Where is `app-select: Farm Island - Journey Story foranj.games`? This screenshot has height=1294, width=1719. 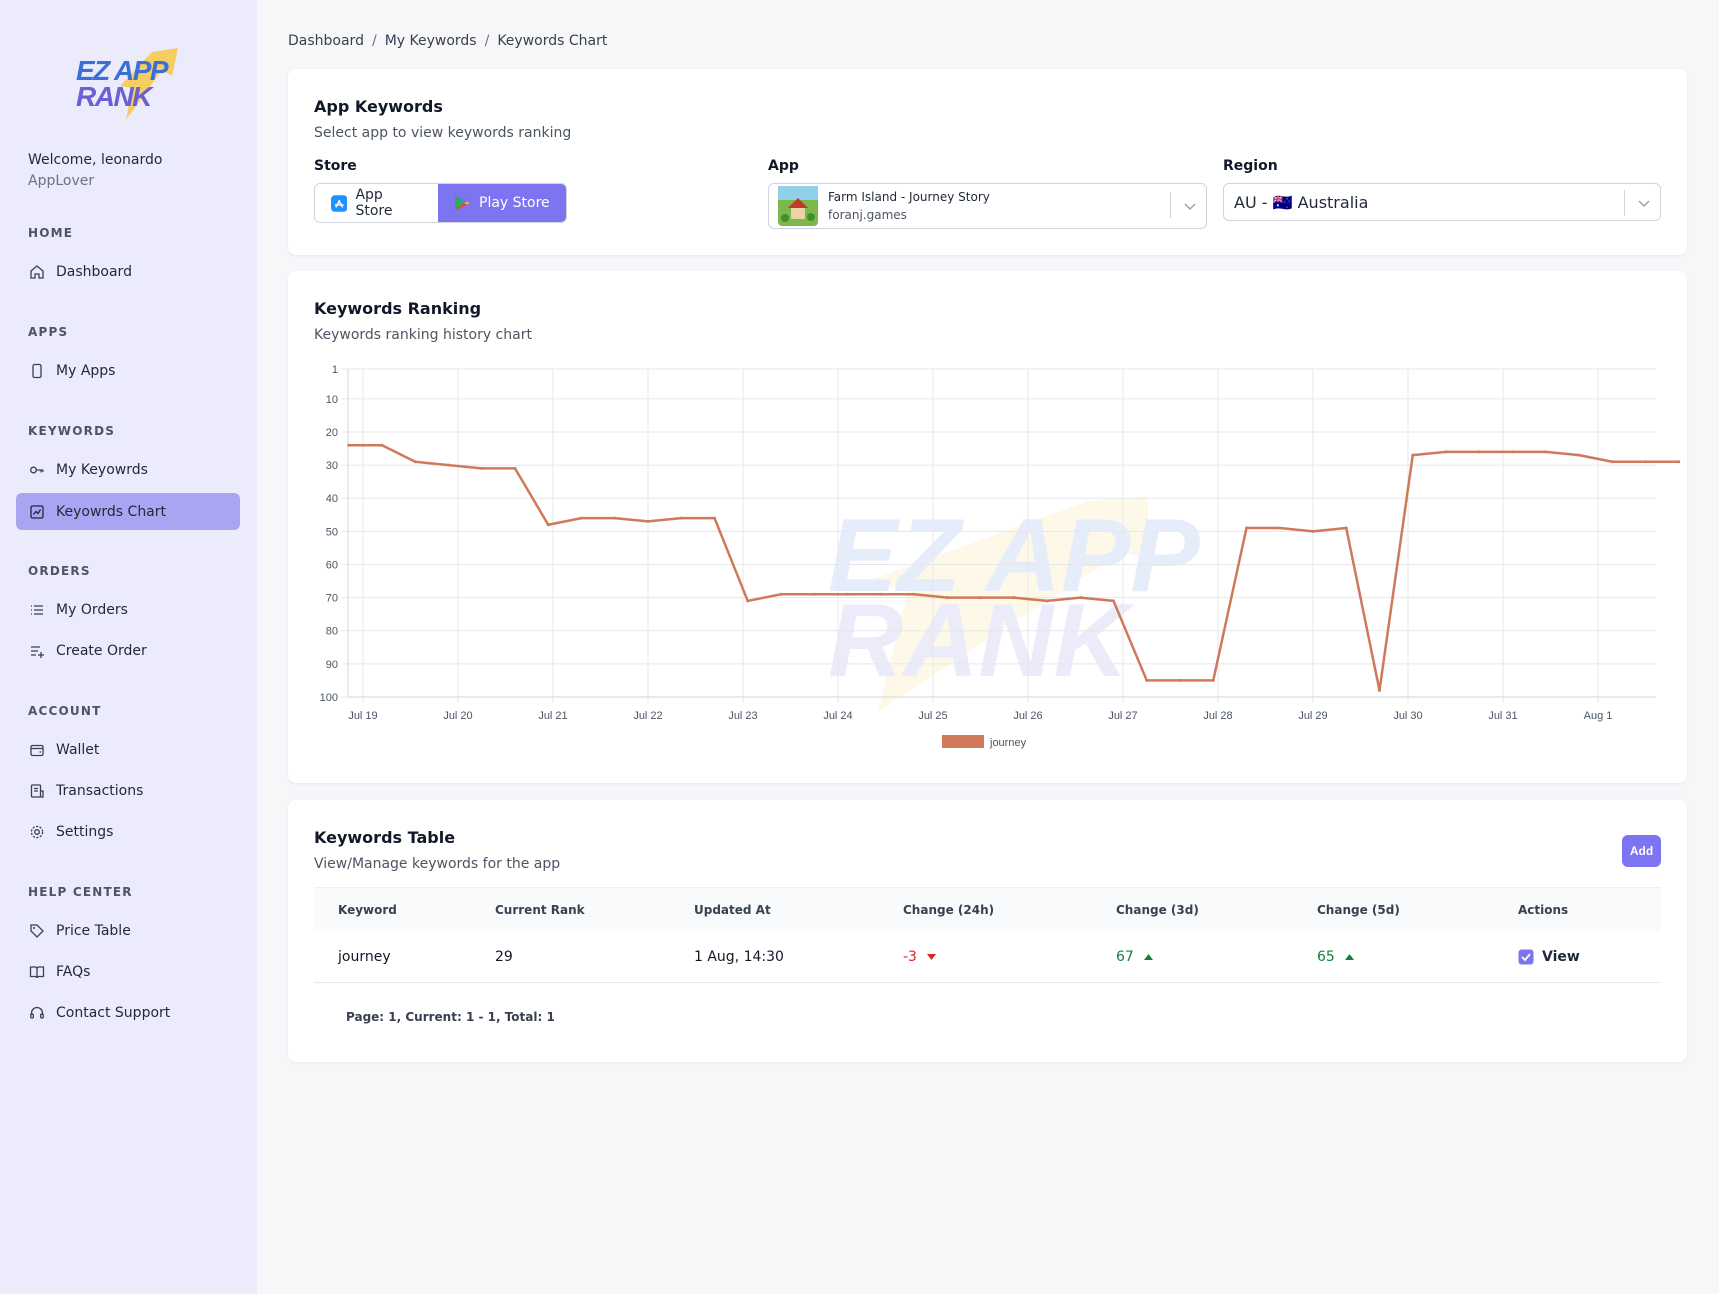 app-select: Farm Island - Journey Story foranj.games is located at coordinates (987, 206).